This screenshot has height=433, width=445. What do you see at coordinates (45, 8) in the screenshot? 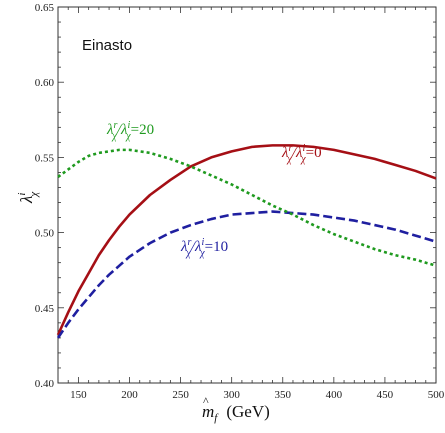
I see `y-tick-label: 0.65` at bounding box center [45, 8].